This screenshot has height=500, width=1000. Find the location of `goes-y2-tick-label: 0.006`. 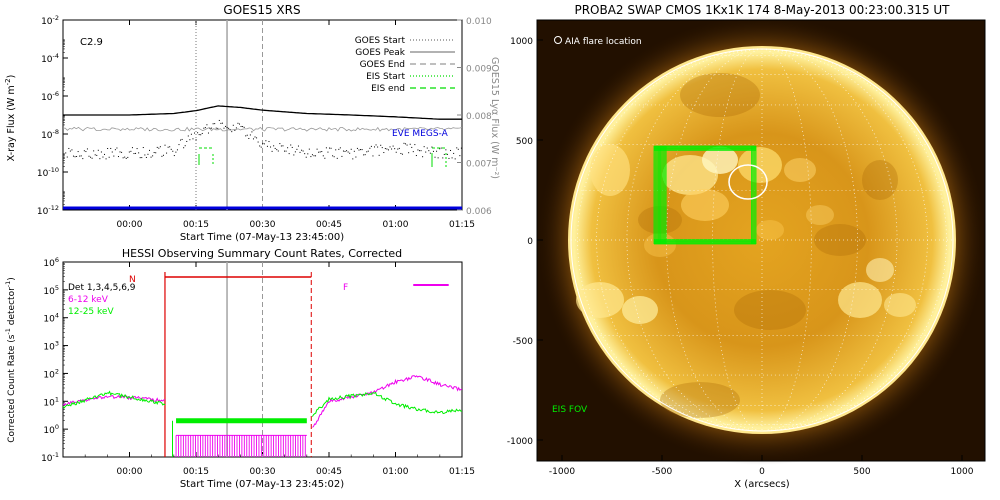

goes-y2-tick-label: 0.006 is located at coordinates (479, 212).